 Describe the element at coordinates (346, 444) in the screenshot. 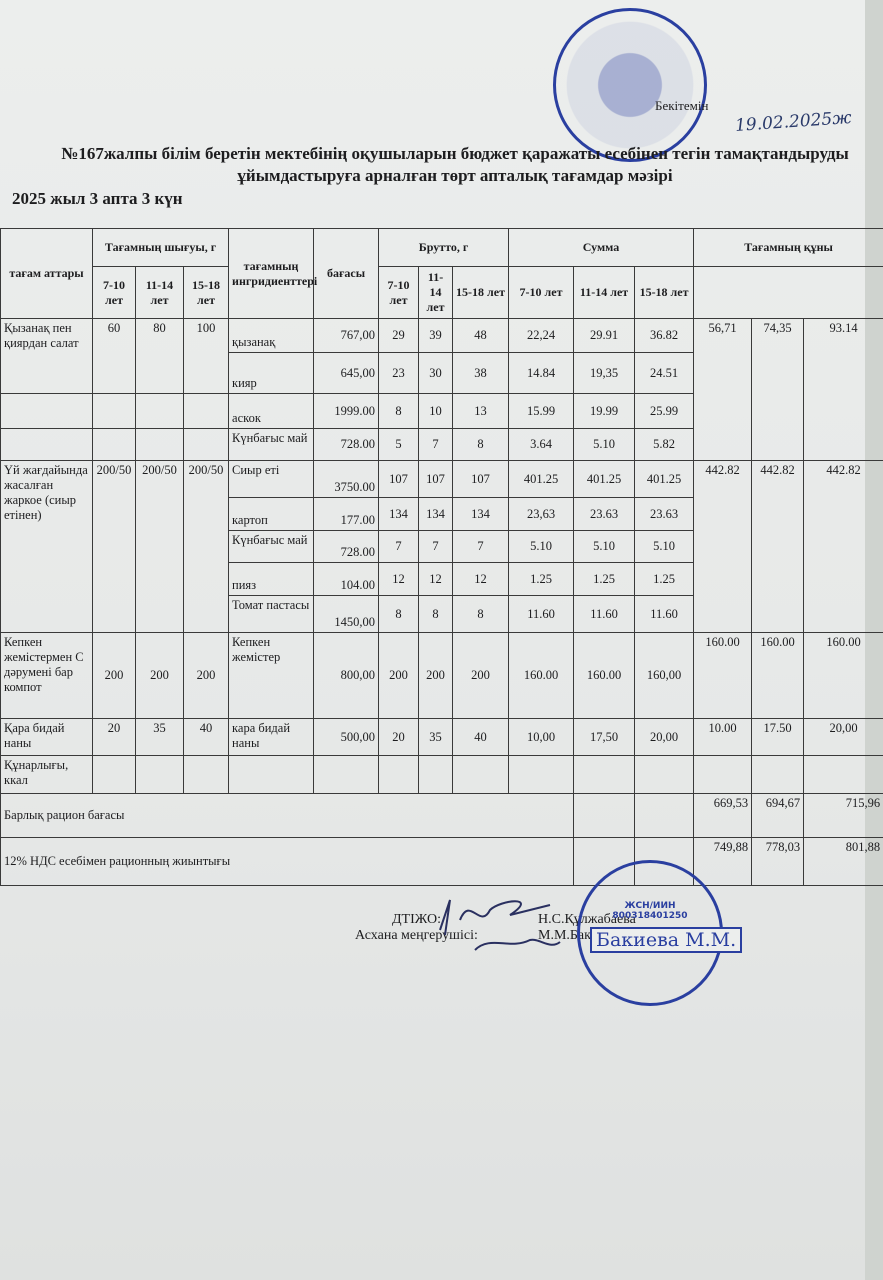

I see `ingredient-price: 728.00` at that location.